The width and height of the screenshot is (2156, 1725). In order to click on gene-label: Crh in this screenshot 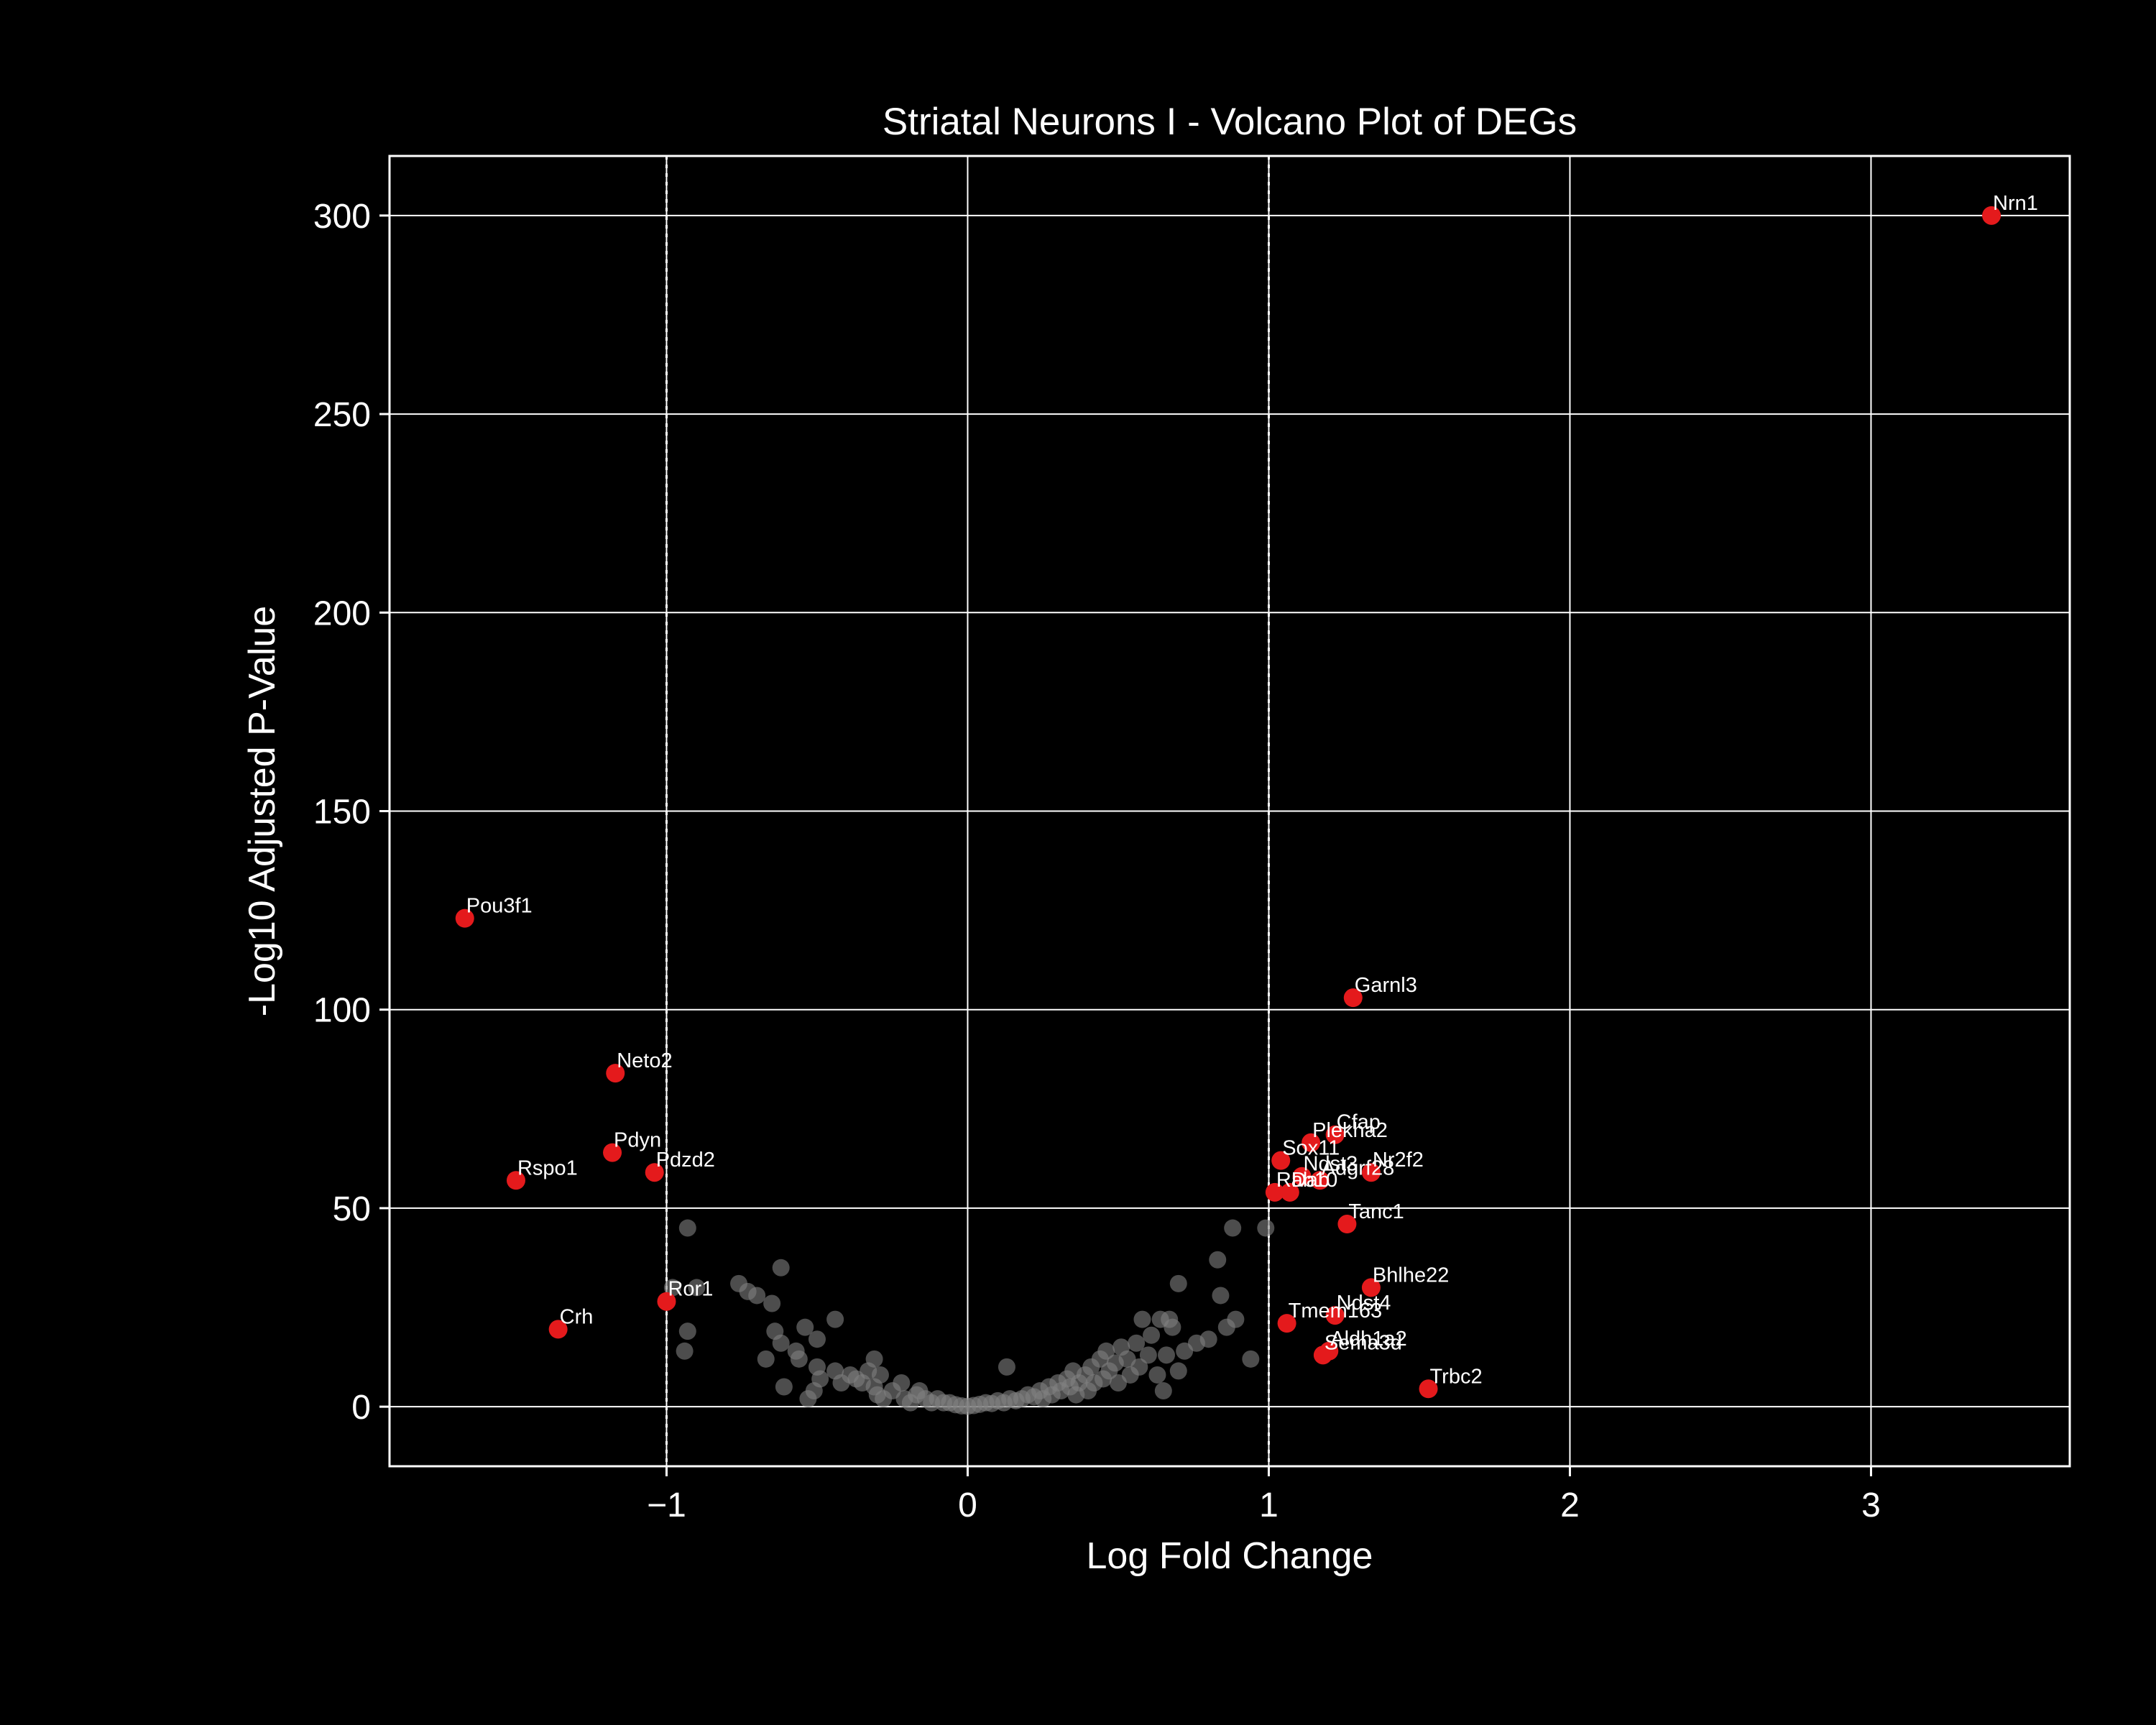, I will do `click(577, 1316)`.